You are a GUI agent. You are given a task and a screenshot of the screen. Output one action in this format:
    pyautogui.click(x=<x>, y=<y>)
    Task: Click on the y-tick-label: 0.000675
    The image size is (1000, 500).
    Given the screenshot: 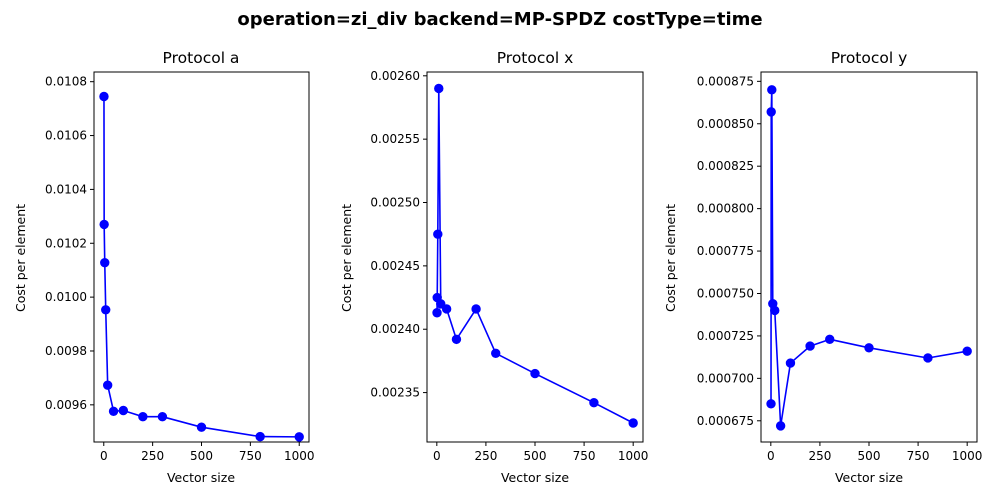 What is the action you would take?
    pyautogui.click(x=725, y=421)
    